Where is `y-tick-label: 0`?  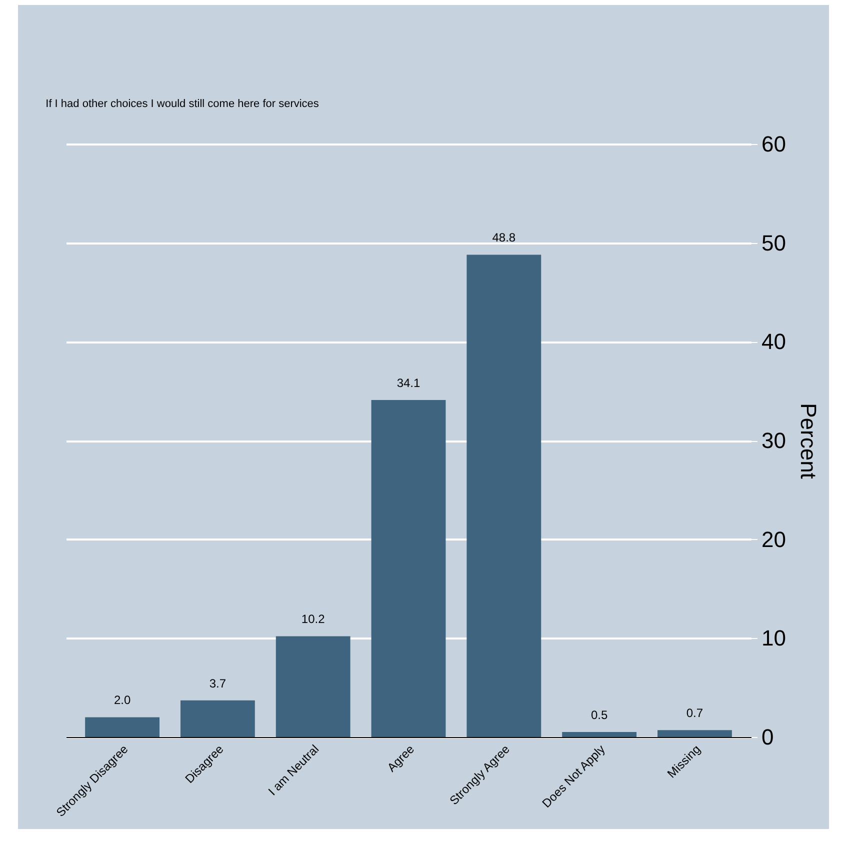 y-tick-label: 0 is located at coordinates (768, 737).